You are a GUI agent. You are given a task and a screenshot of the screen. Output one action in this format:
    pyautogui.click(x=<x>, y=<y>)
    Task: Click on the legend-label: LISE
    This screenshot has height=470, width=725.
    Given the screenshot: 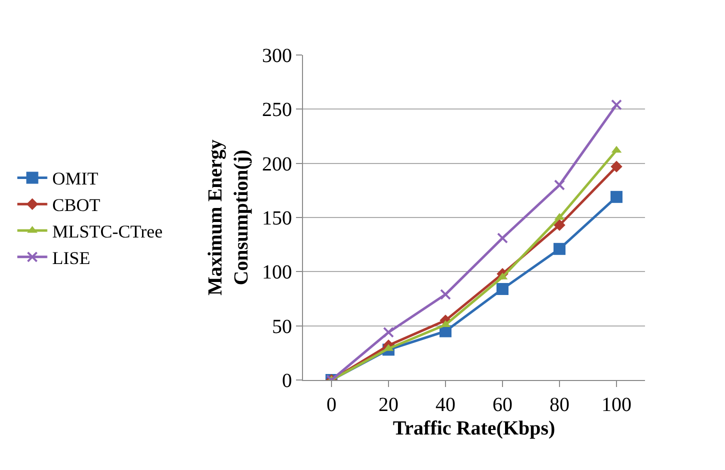 What is the action you would take?
    pyautogui.click(x=71, y=258)
    